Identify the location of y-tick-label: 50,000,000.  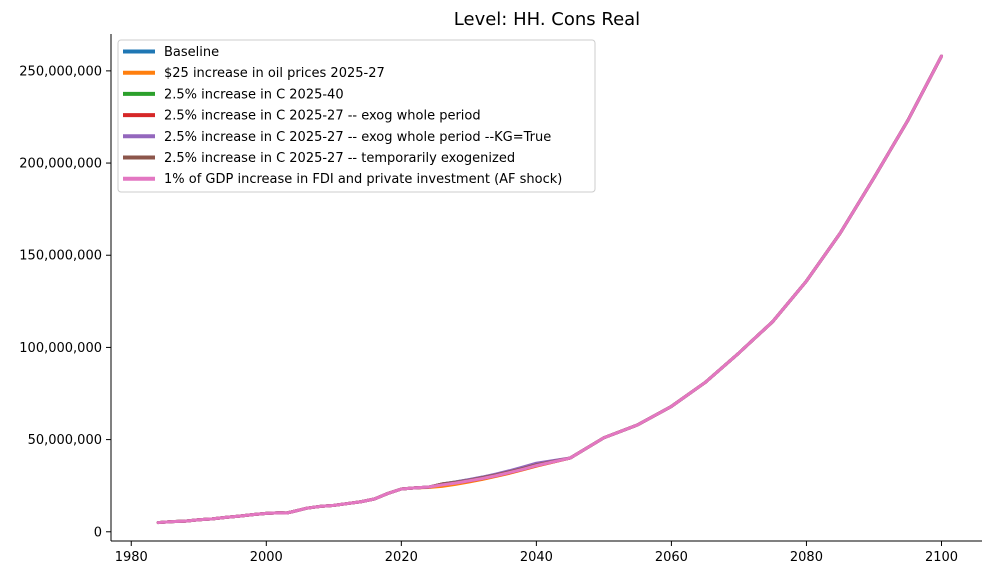
(65, 440).